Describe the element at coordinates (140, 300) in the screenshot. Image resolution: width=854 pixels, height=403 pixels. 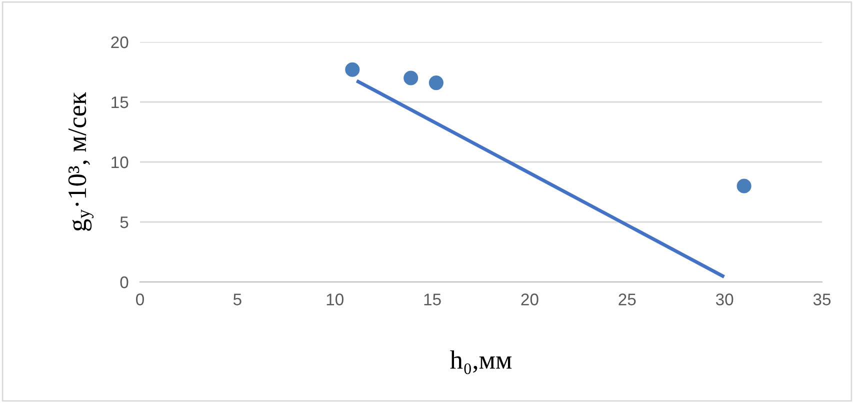
I see `x-tick-label: 0` at that location.